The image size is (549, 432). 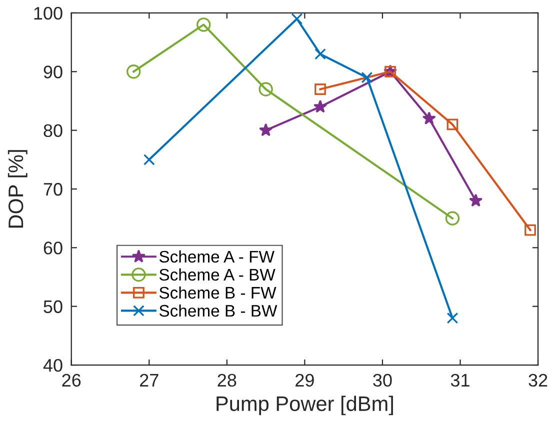 I want to click on y-tick-label: 100, so click(x=48, y=13).